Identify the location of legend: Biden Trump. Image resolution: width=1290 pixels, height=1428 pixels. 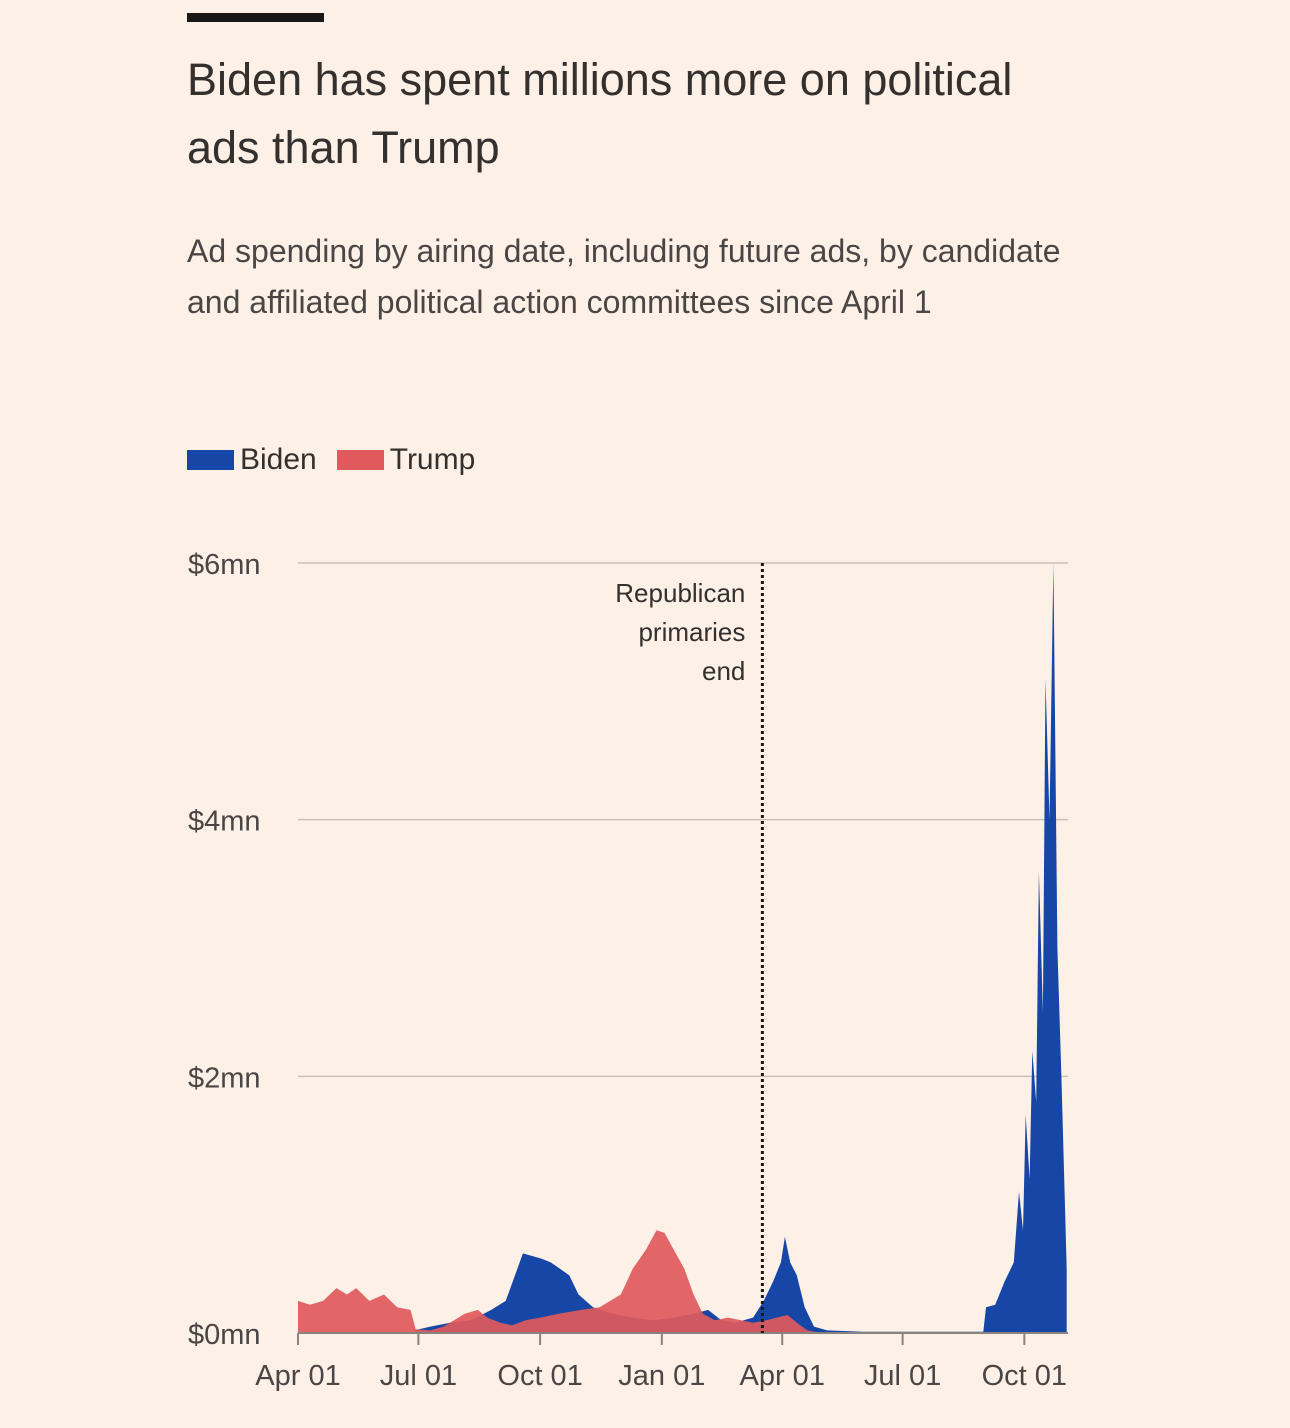
(341, 460).